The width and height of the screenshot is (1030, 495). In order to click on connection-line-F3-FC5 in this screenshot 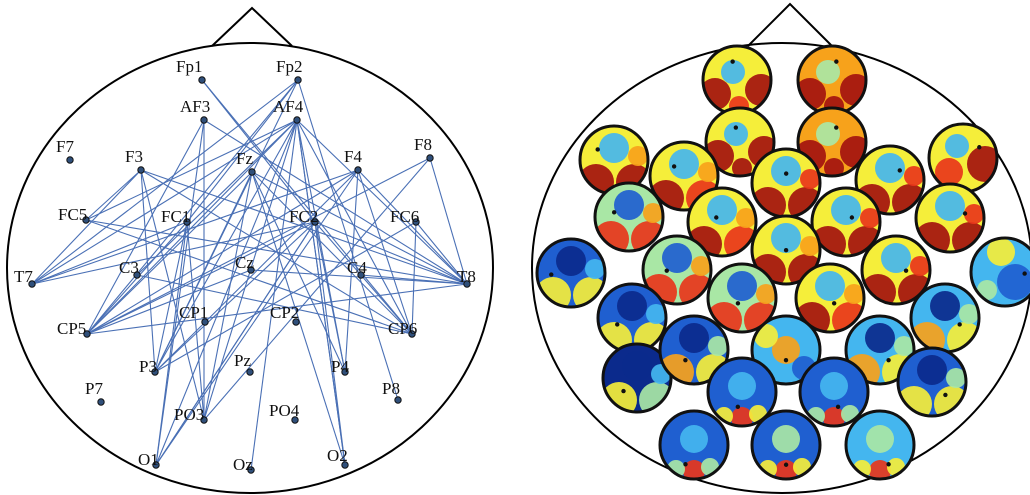, I will do `click(113, 195)`.